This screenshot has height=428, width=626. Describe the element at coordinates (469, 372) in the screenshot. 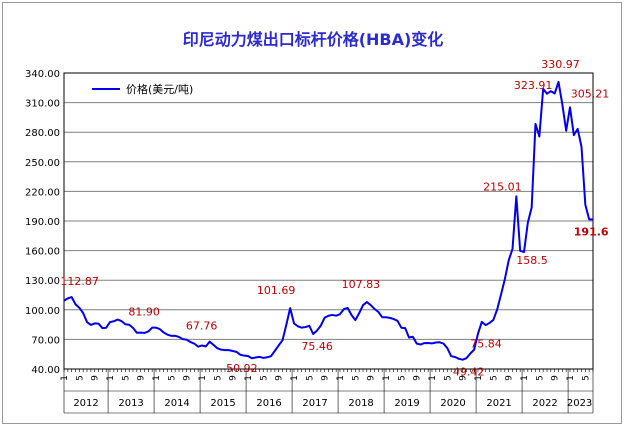

I see `data-label: 49.42` at that location.